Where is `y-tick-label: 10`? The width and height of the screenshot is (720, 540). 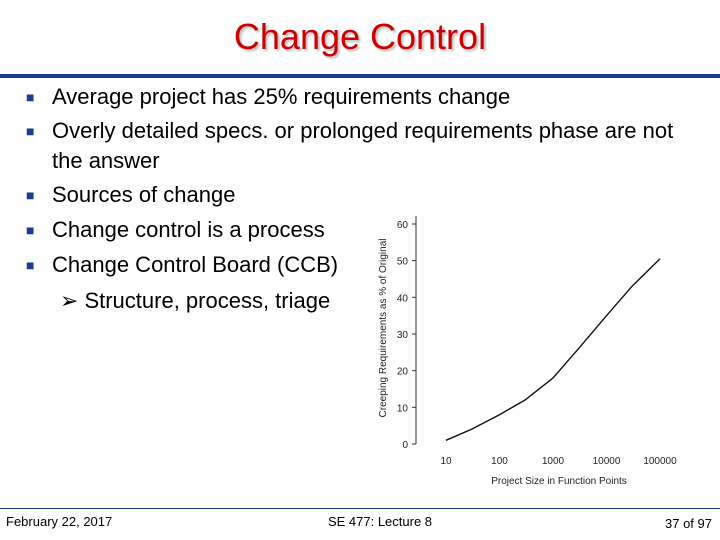 y-tick-label: 10 is located at coordinates (403, 408).